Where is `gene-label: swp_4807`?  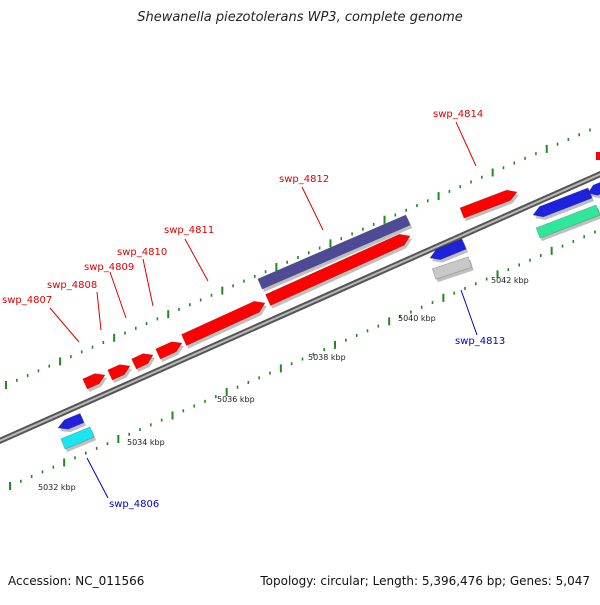
gene-label: swp_4807 is located at coordinates (27, 300).